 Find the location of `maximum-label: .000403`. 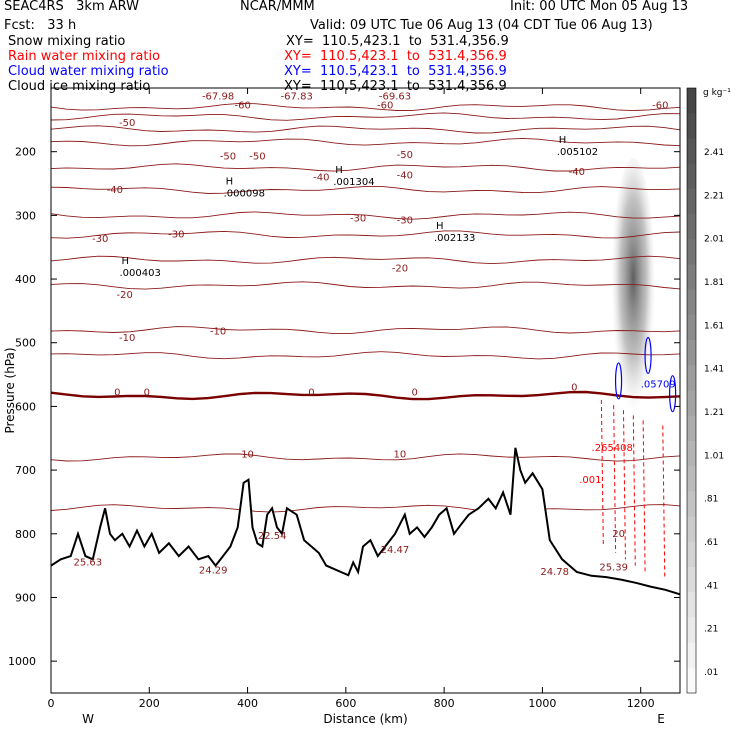

maximum-label: .000403 is located at coordinates (139, 273).